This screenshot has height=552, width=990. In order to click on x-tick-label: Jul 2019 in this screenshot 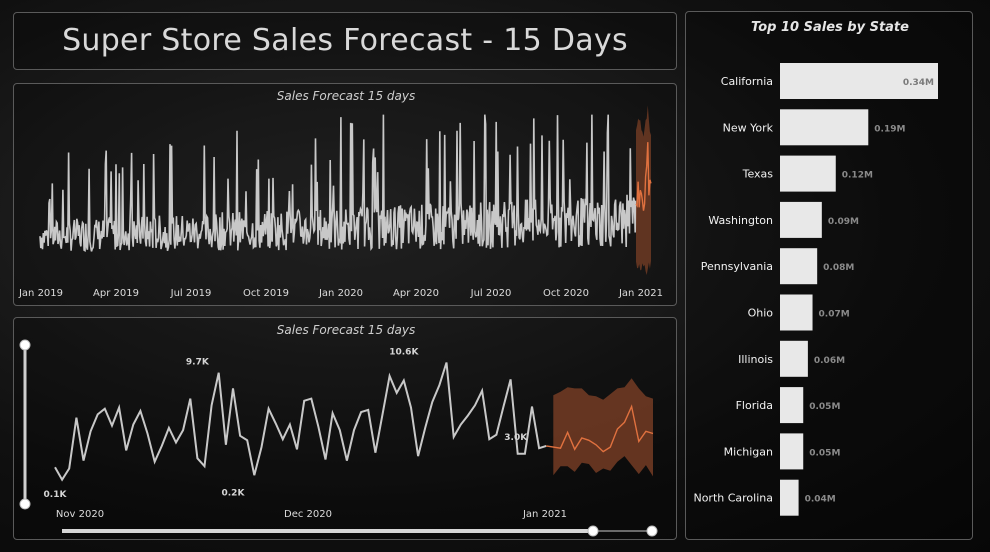, I will do `click(191, 293)`.